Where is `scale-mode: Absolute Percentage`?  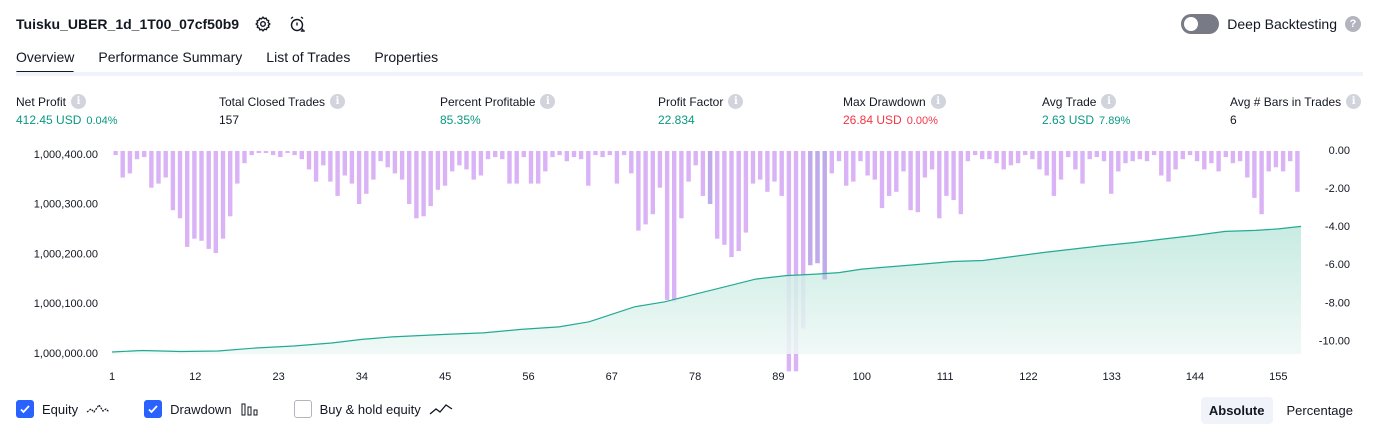
scale-mode: Absolute Percentage is located at coordinates (1280, 410).